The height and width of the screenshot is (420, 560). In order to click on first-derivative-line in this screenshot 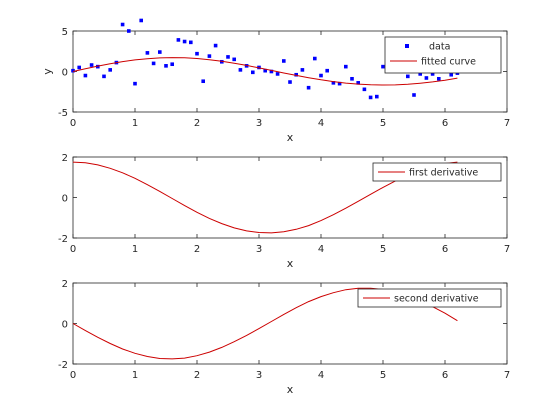, I will do `click(265, 197)`.